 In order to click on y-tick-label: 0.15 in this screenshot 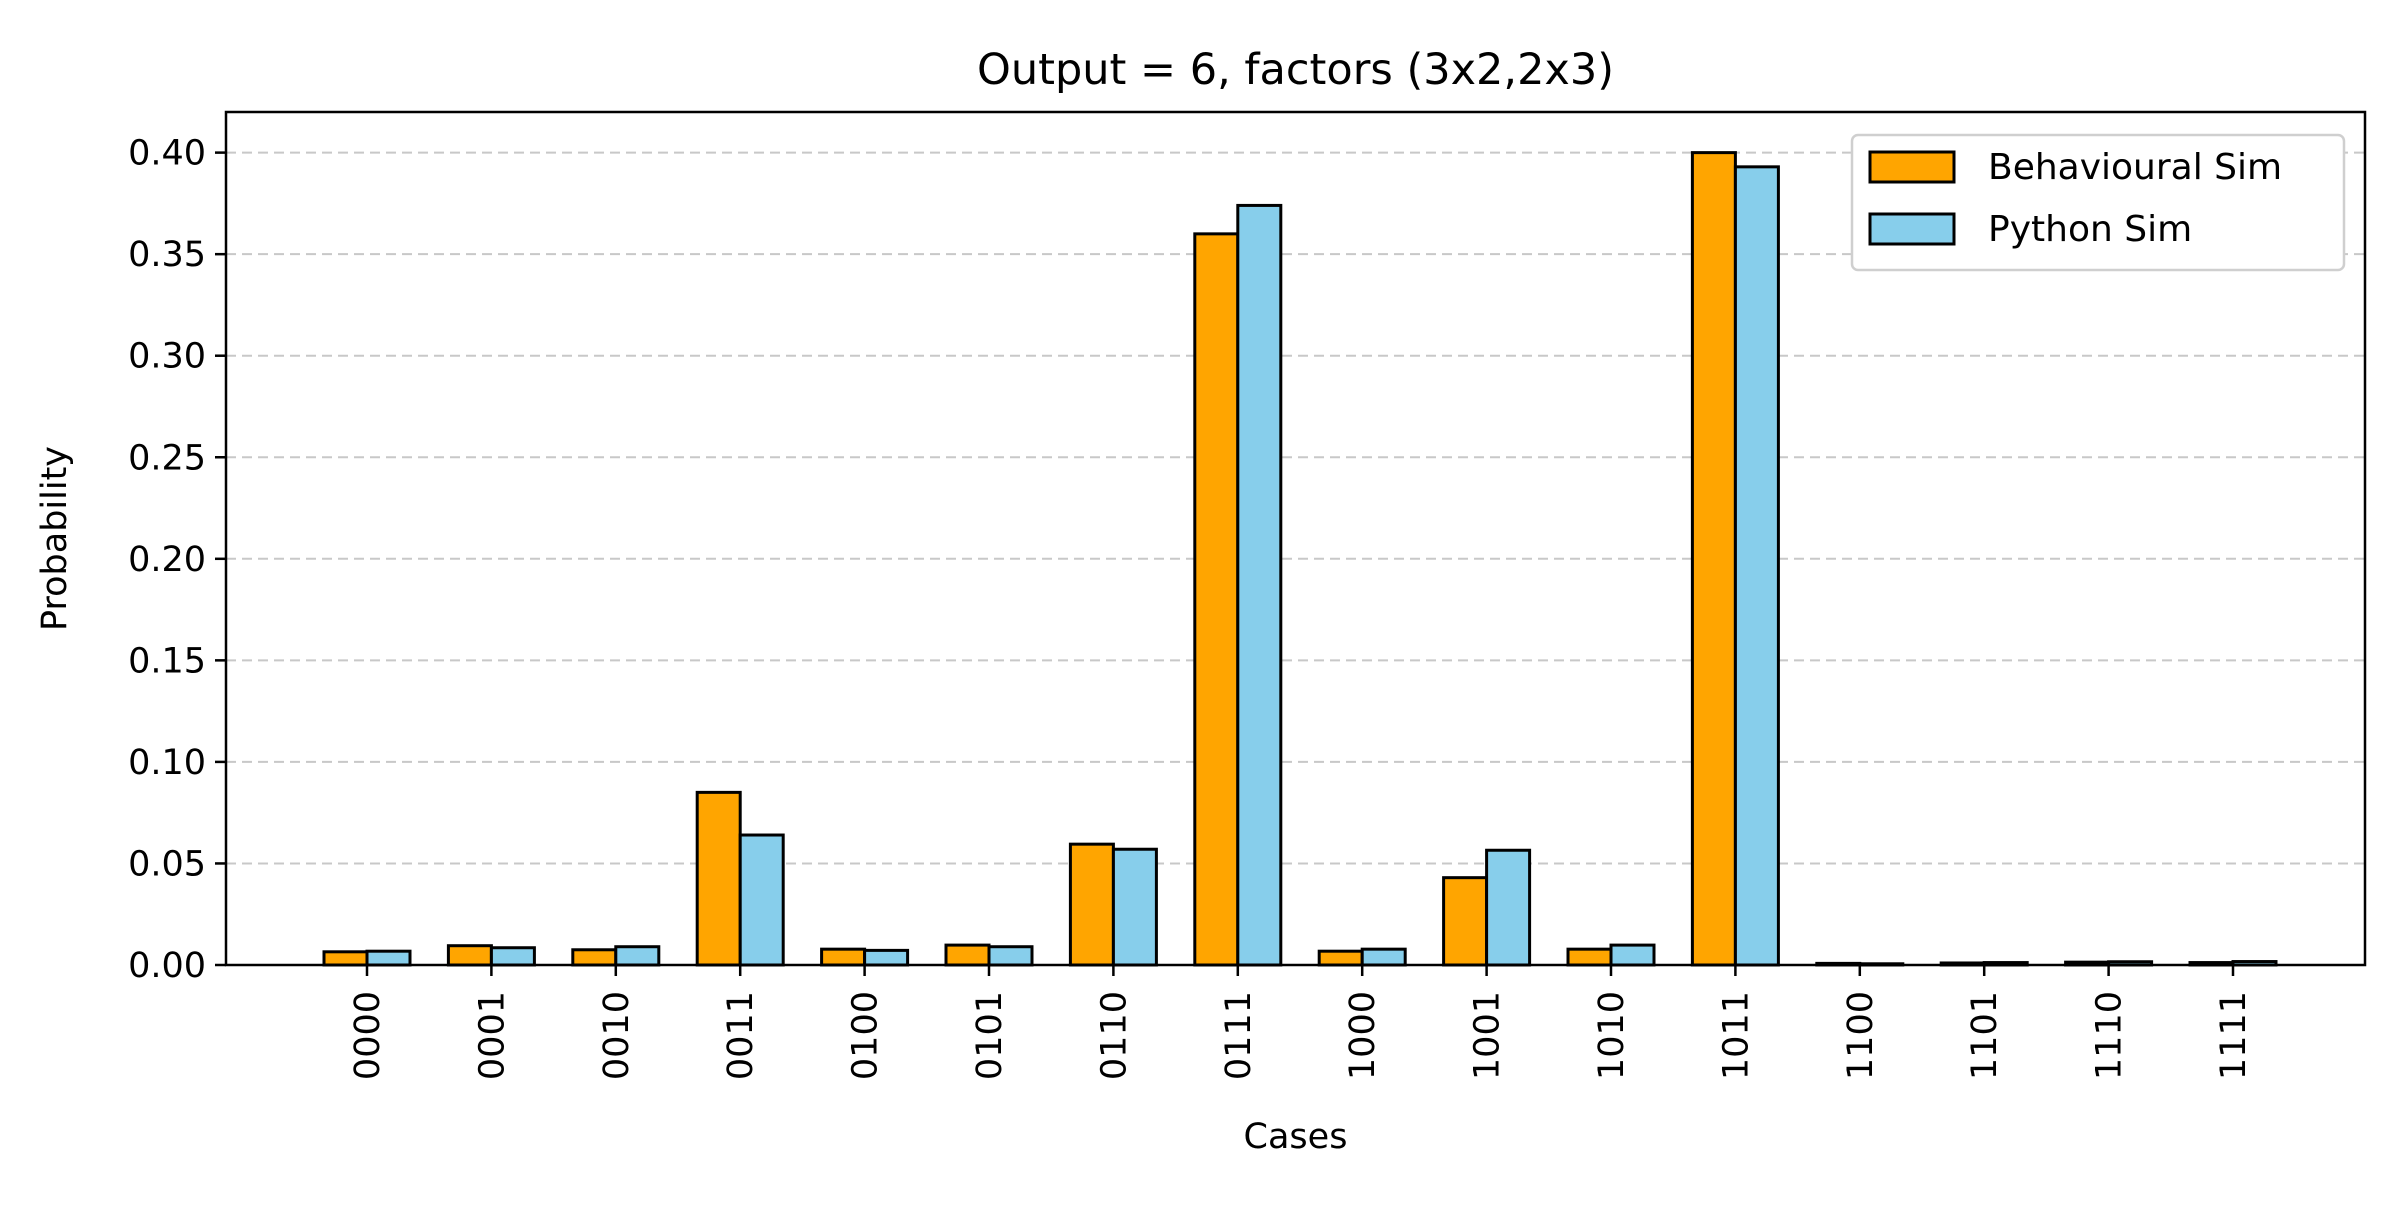, I will do `click(167, 661)`.